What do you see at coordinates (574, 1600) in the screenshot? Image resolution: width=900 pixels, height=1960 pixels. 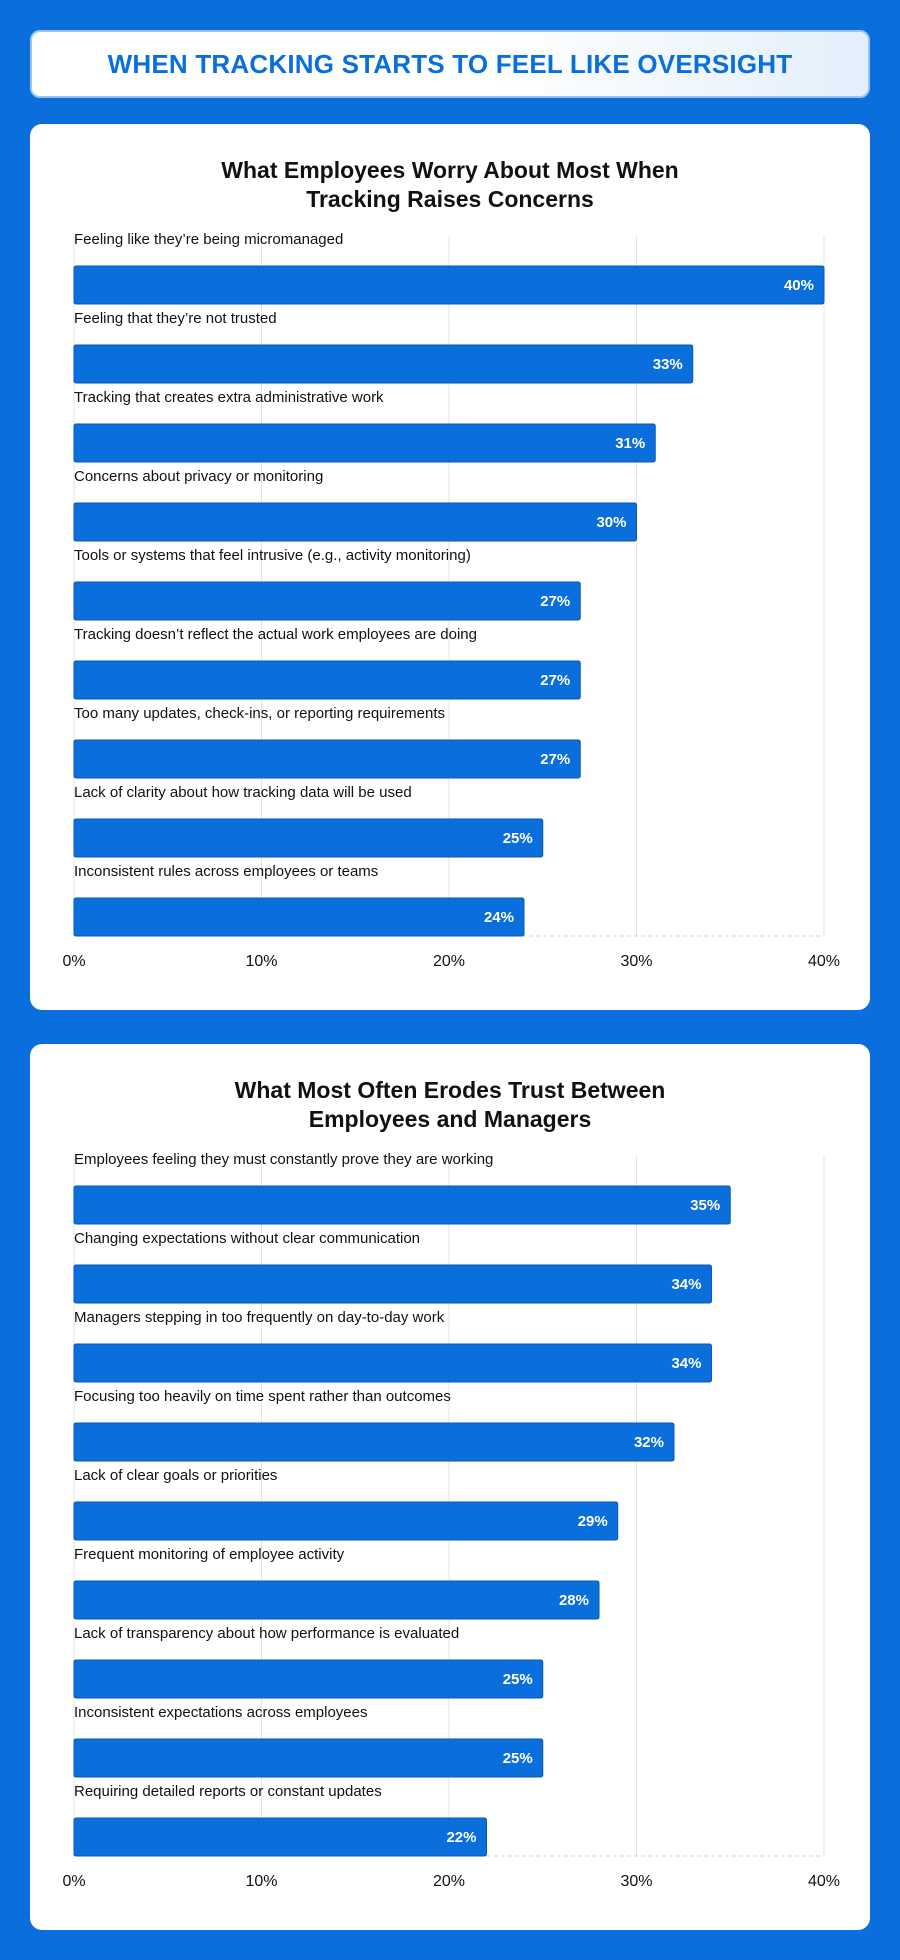 I see `bar-value-label: 28%` at bounding box center [574, 1600].